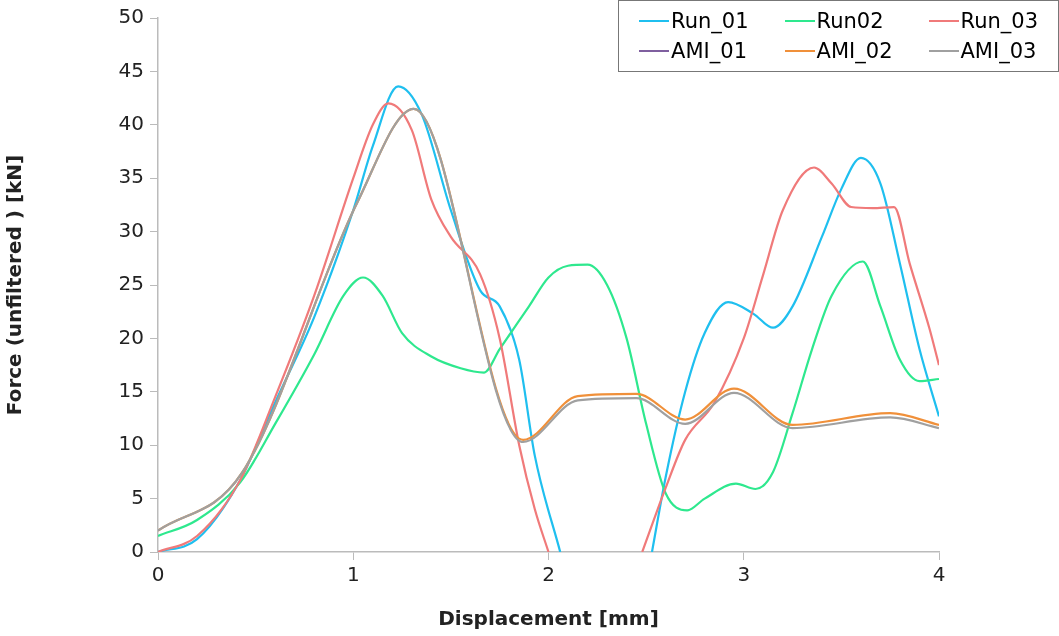  What do you see at coordinates (854, 51) in the screenshot?
I see `legend-label: AMI_02` at bounding box center [854, 51].